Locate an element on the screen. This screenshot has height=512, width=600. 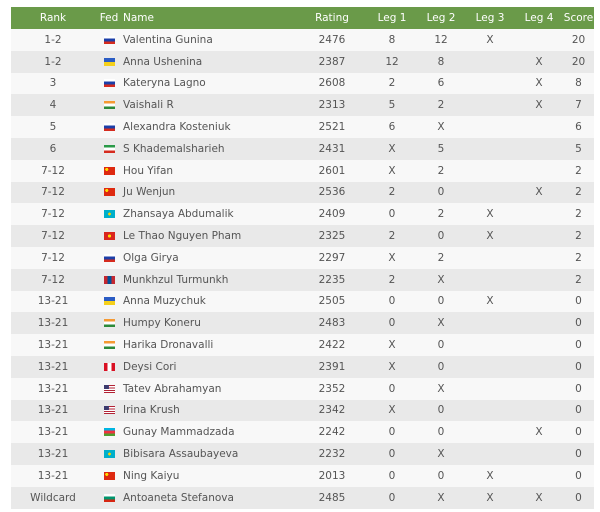
name-cell: Valentina Gunina is located at coordinates (168, 39).